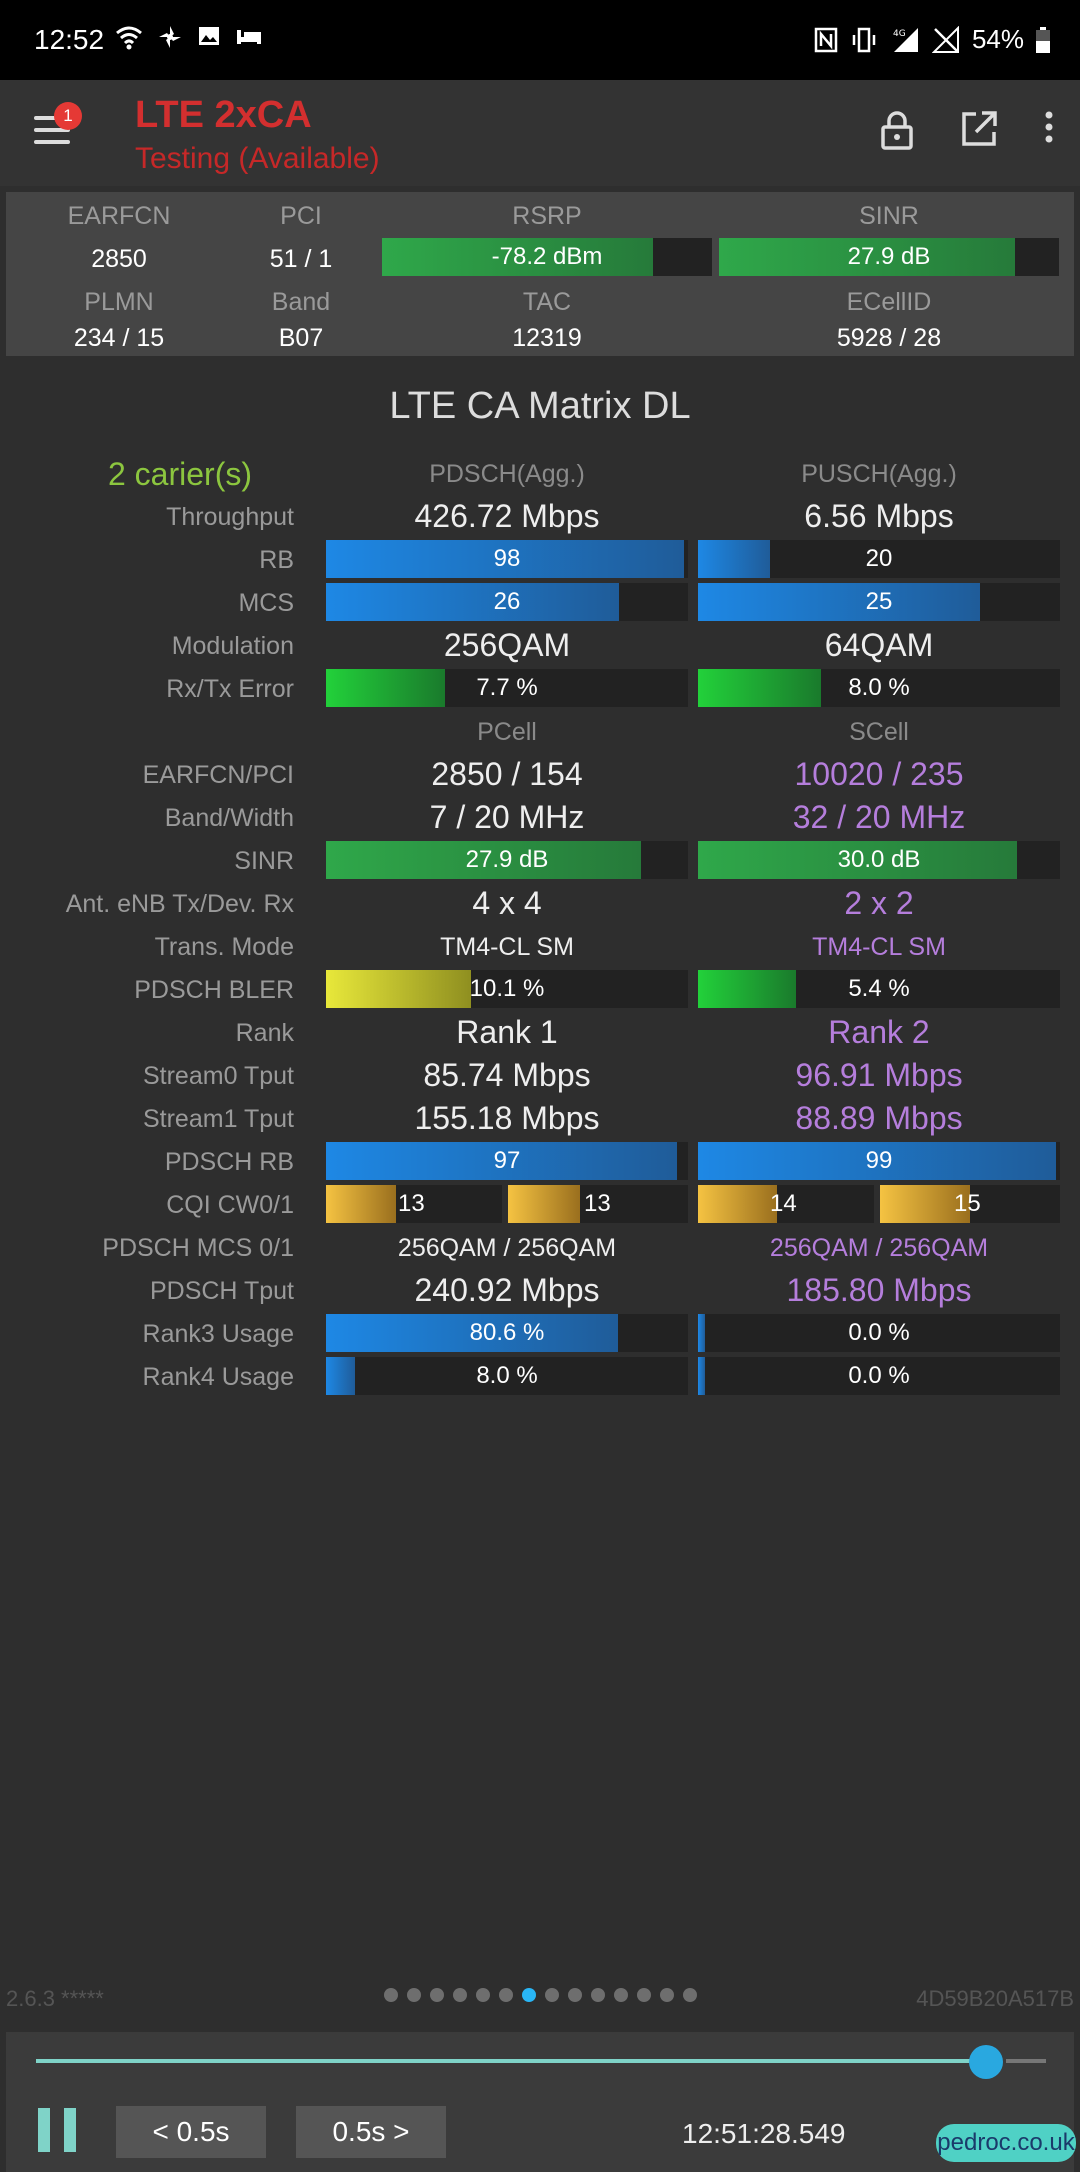 Image resolution: width=1080 pixels, height=2172 pixels. I want to click on pcell-antenna: 4 x 4, so click(507, 903).